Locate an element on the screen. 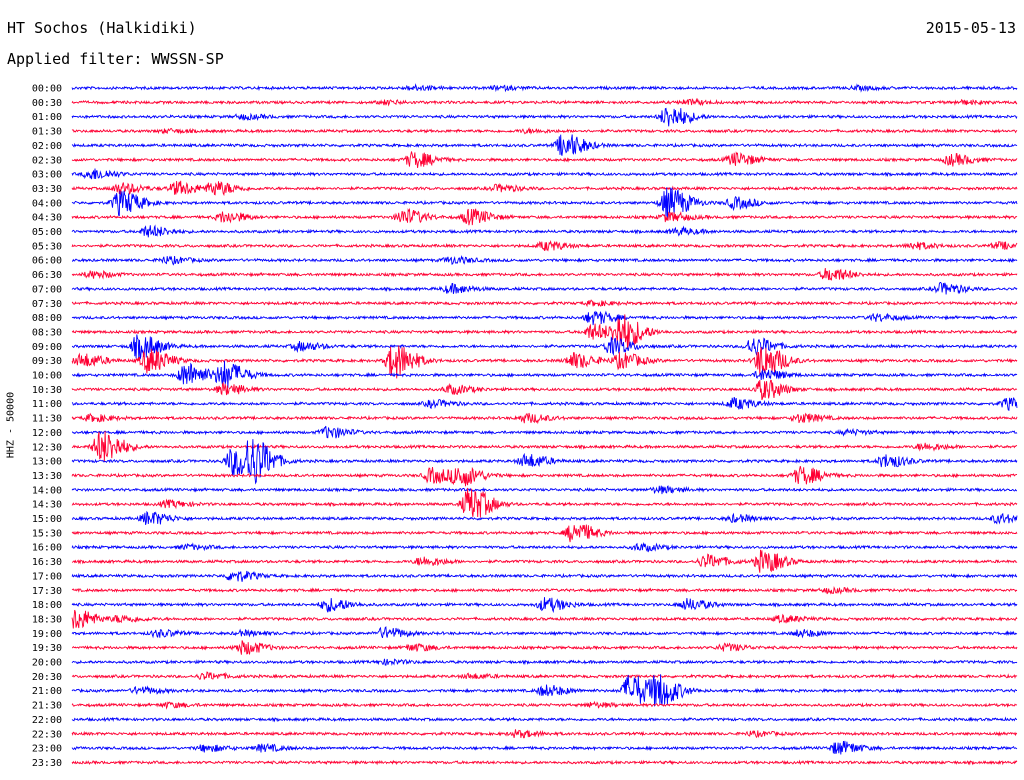  tick-label-1000: 10:00 is located at coordinates (47, 376).